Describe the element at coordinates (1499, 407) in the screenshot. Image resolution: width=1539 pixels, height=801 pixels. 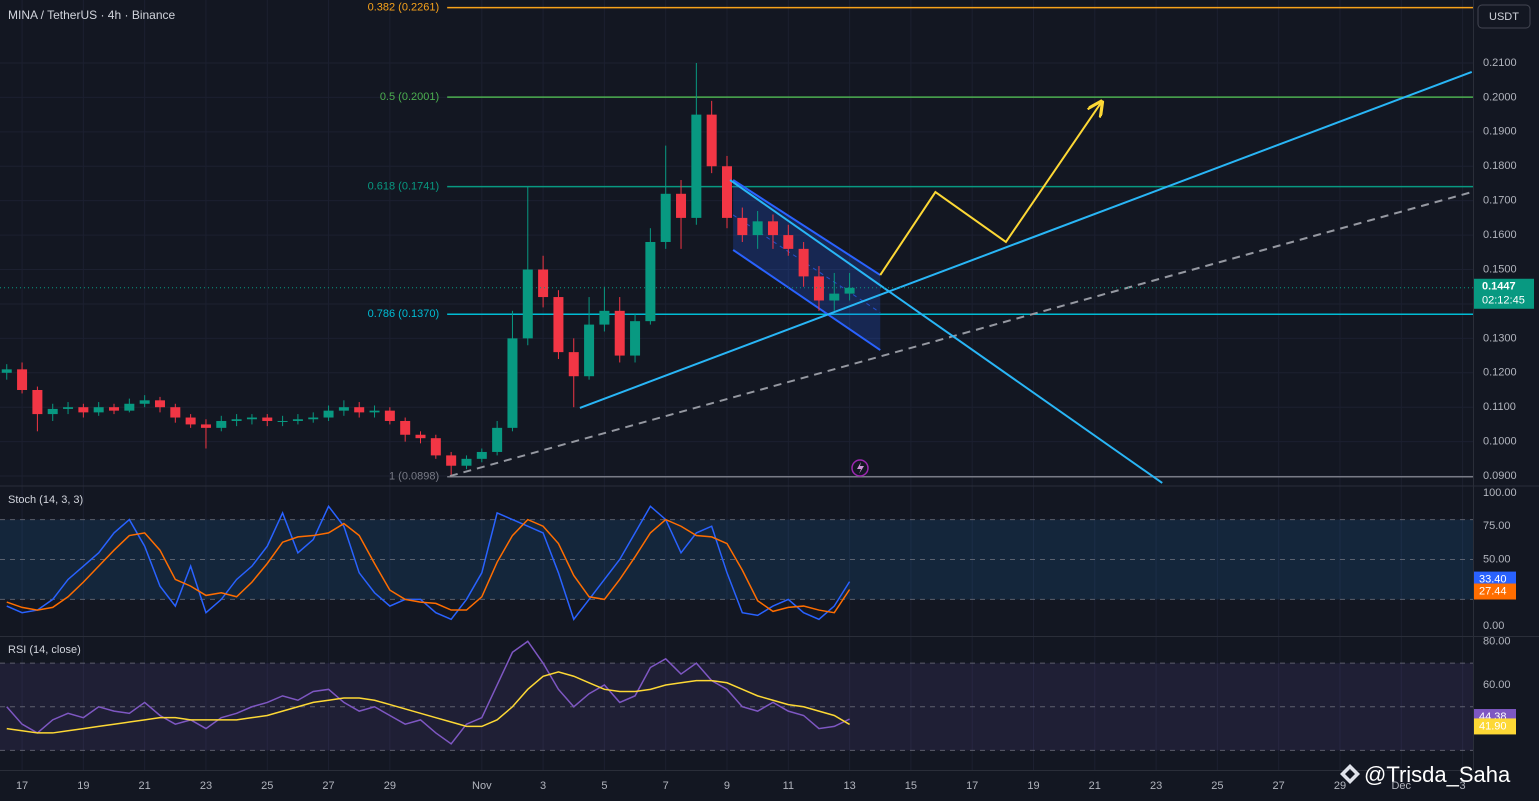
I see `y-tick-label: 0.1100` at that location.